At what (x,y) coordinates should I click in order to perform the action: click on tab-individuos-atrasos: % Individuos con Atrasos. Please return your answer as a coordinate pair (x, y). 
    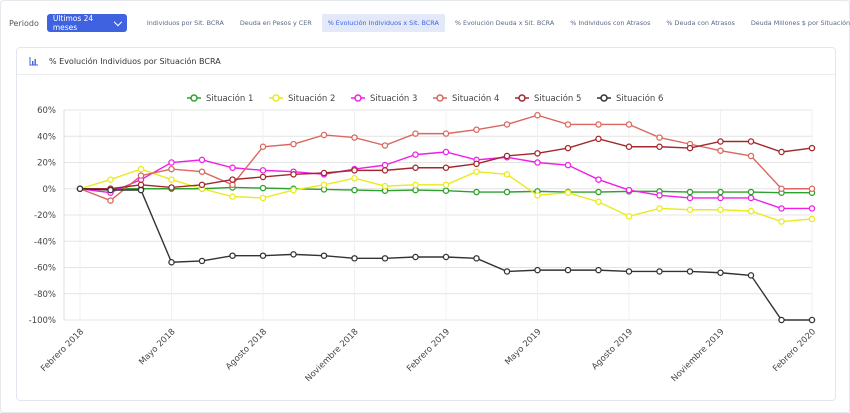
    Looking at the image, I should click on (610, 23).